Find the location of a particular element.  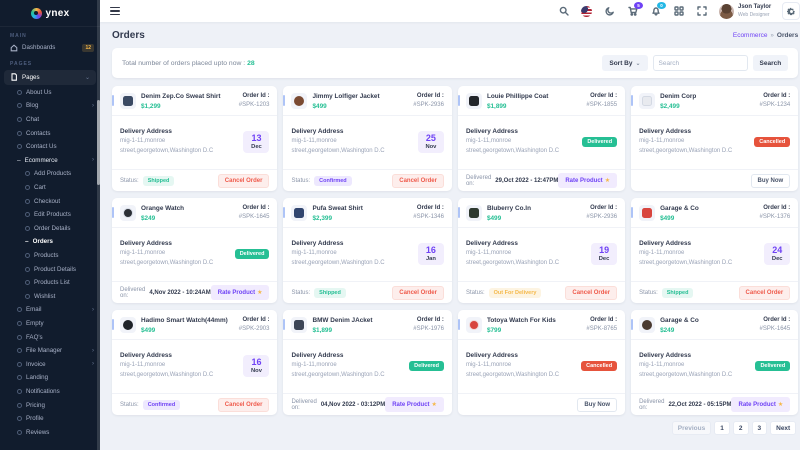

status-badge: Shipped is located at coordinates (158, 180).